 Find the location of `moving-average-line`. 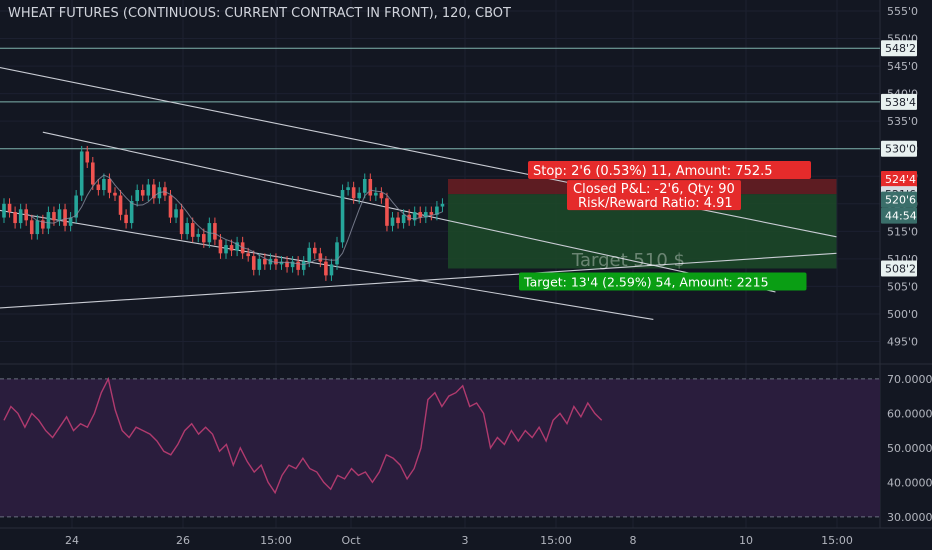

moving-average-line is located at coordinates (234, 220).